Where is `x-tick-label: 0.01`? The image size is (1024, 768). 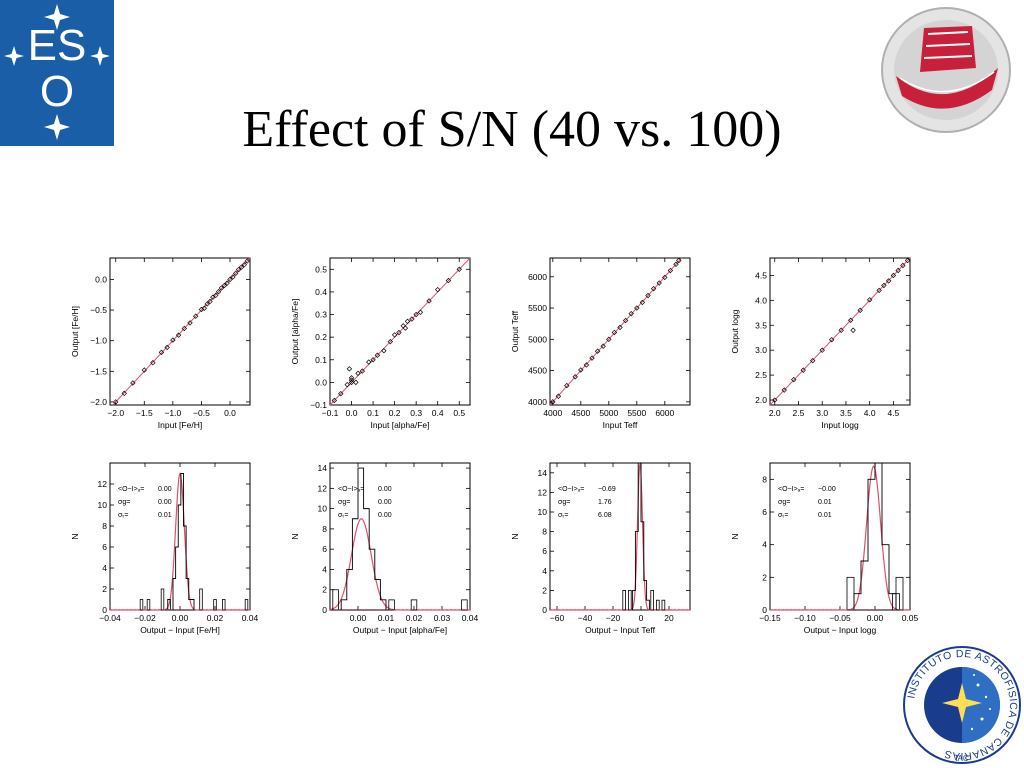 x-tick-label: 0.01 is located at coordinates (386, 618).